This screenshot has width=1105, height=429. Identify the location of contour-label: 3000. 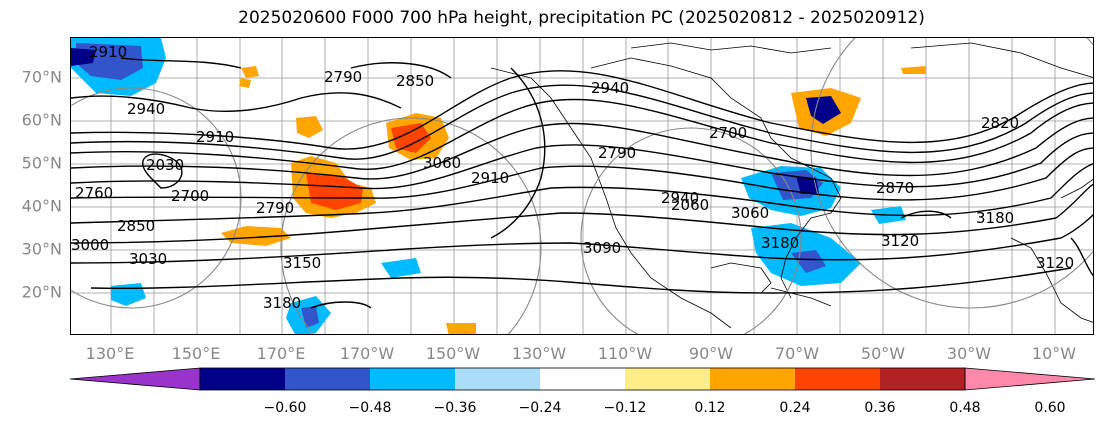
(90, 245).